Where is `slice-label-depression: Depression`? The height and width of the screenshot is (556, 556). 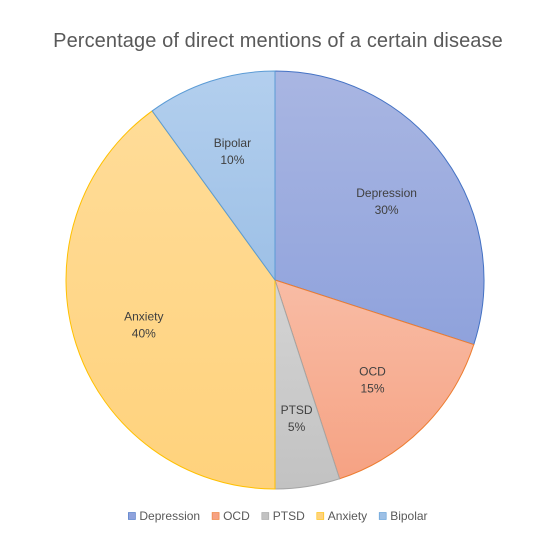 slice-label-depression: Depression is located at coordinates (386, 193).